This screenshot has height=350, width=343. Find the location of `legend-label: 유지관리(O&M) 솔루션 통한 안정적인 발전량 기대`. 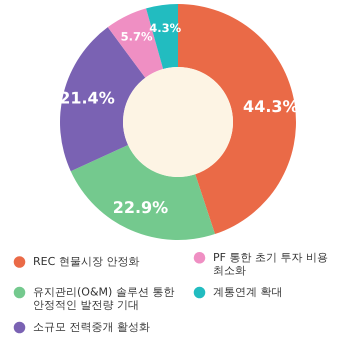

legend-label: 유지관리(O&M) 솔루션 통한 안정적인 발전량 기대 is located at coordinates (103, 299).